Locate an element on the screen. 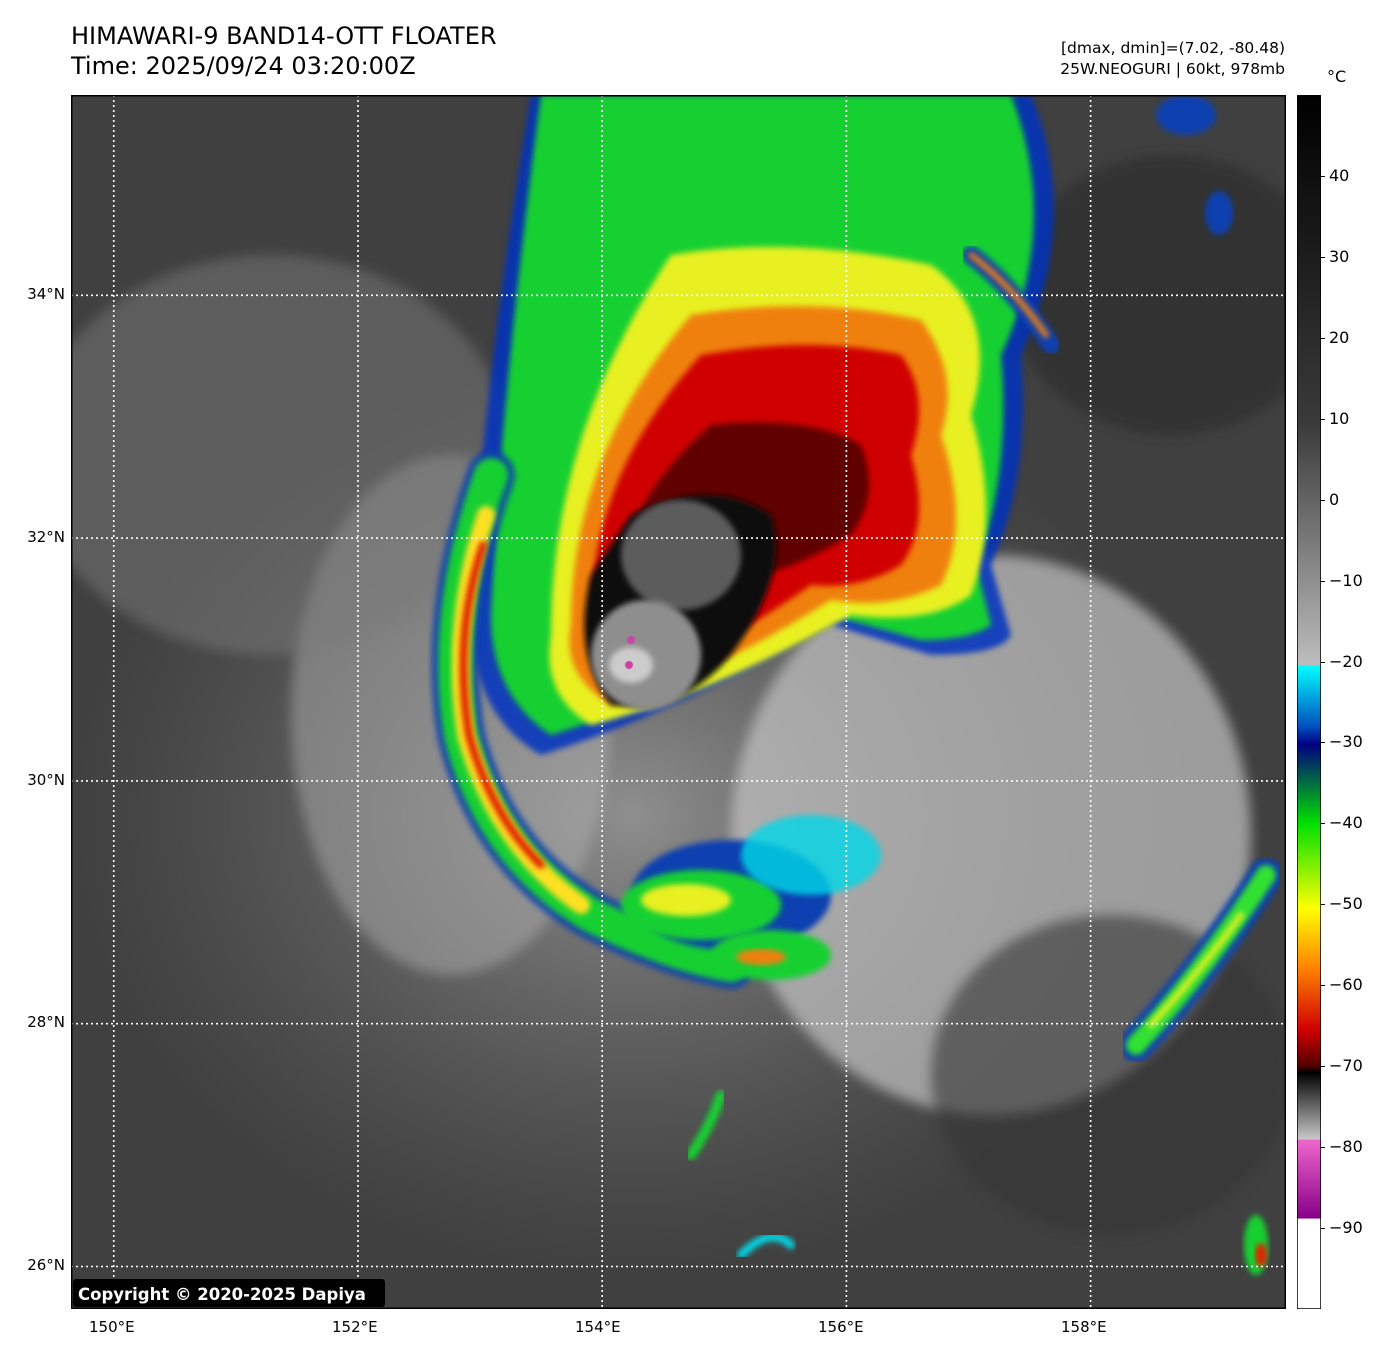  copyright-box: Copyright © 2020-2025 Dapiya is located at coordinates (229, 1293).